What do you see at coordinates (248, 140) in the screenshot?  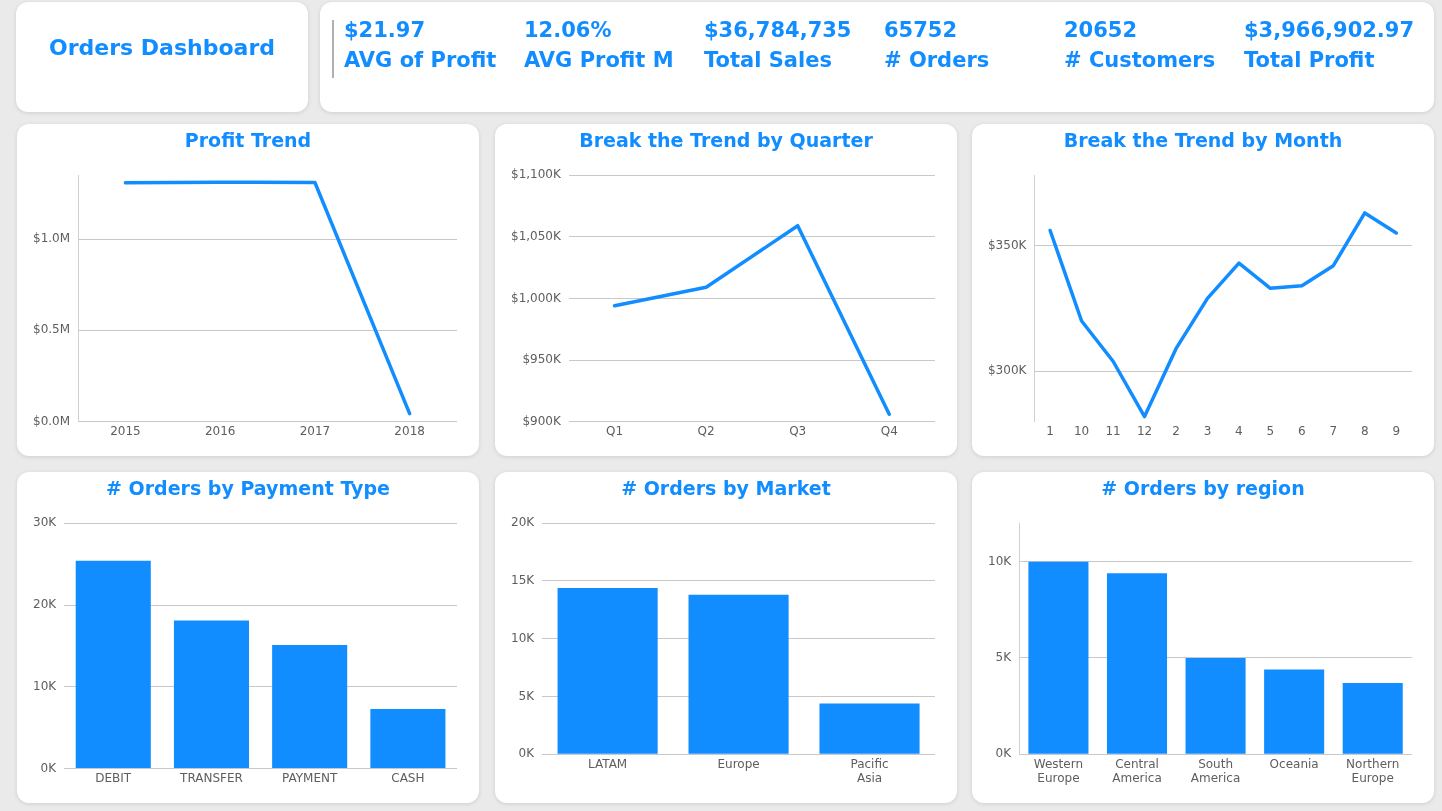 I see `chart-title: Profit Trend` at bounding box center [248, 140].